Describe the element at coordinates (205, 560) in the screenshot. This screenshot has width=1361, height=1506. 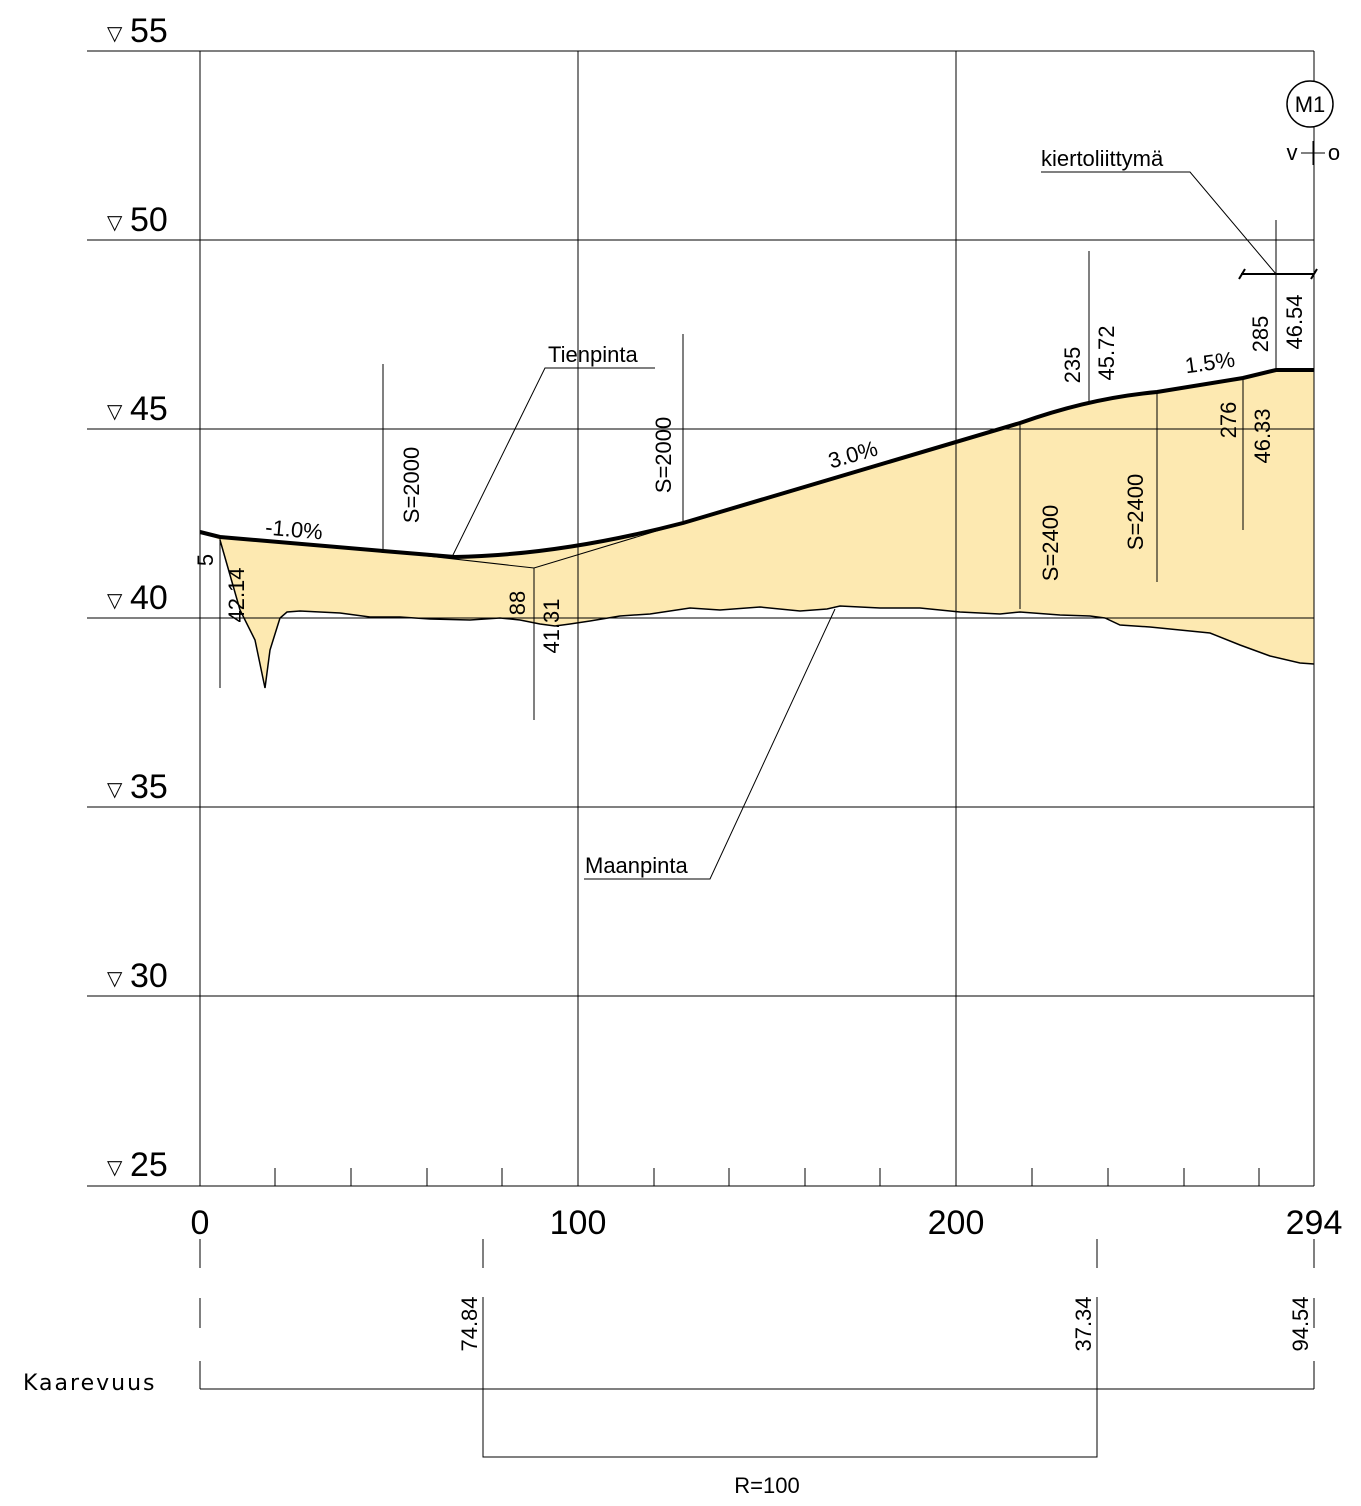
I see `break-station: 5` at that location.